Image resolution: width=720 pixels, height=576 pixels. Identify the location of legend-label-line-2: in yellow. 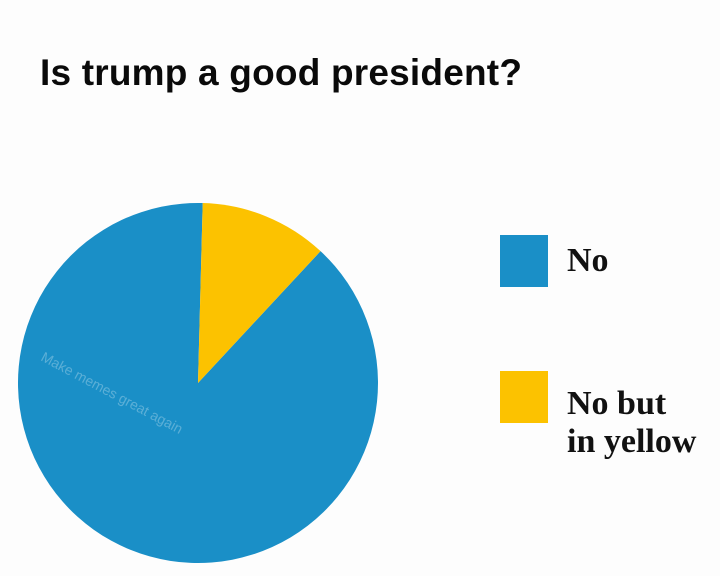
(632, 441).